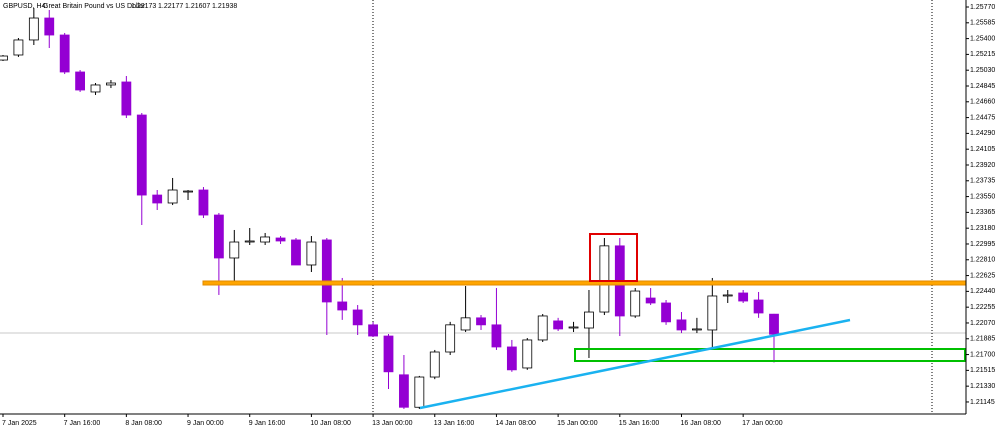  What do you see at coordinates (454, 423) in the screenshot?
I see `x-tick-label: 13 Jan 16:00` at bounding box center [454, 423].